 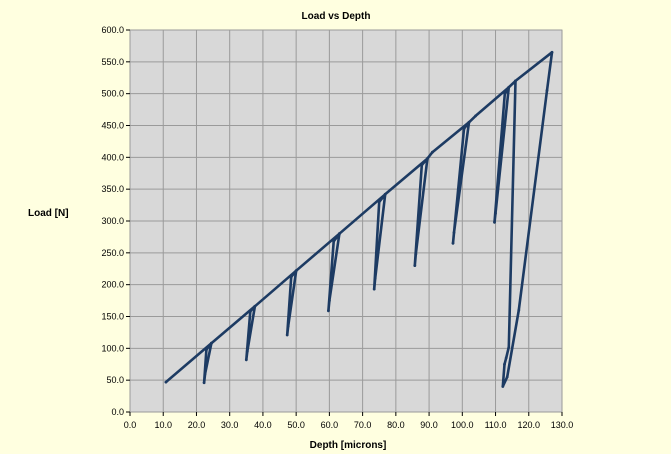 What do you see at coordinates (496, 425) in the screenshot?
I see `x-tick-label: 110.0` at bounding box center [496, 425].